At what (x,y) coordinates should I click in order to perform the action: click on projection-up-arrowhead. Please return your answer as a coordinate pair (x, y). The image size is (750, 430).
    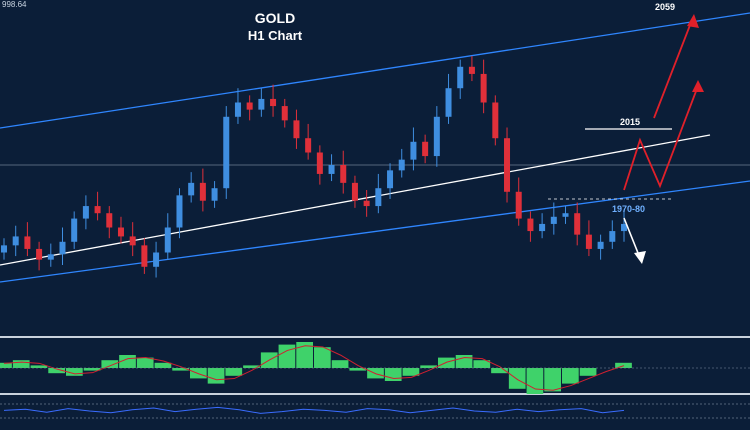
    Looking at the image, I should click on (698, 86).